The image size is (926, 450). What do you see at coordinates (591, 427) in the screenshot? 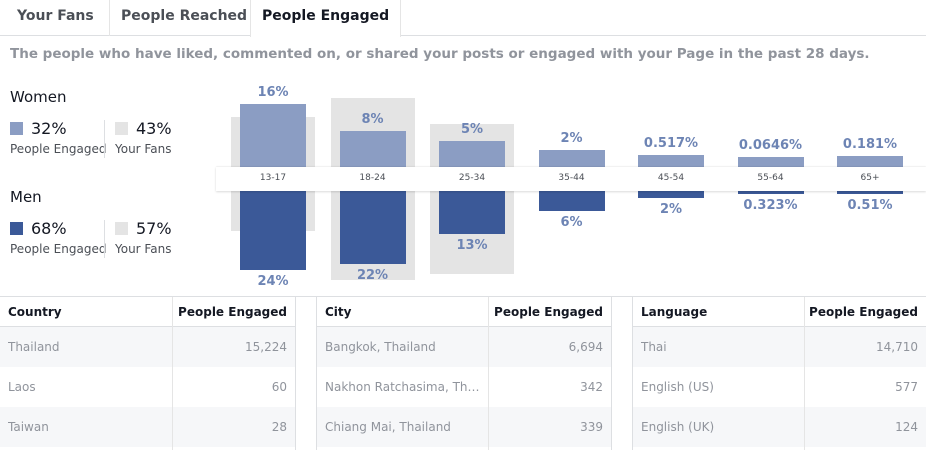
I see `row-value: 339` at bounding box center [591, 427].